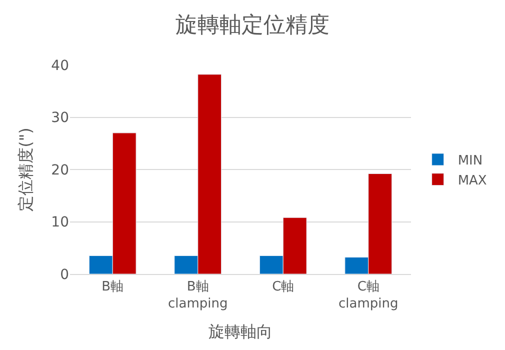 This screenshot has width=505, height=350. I want to click on chart-title: 旋轉軸定位精度, so click(253, 25).